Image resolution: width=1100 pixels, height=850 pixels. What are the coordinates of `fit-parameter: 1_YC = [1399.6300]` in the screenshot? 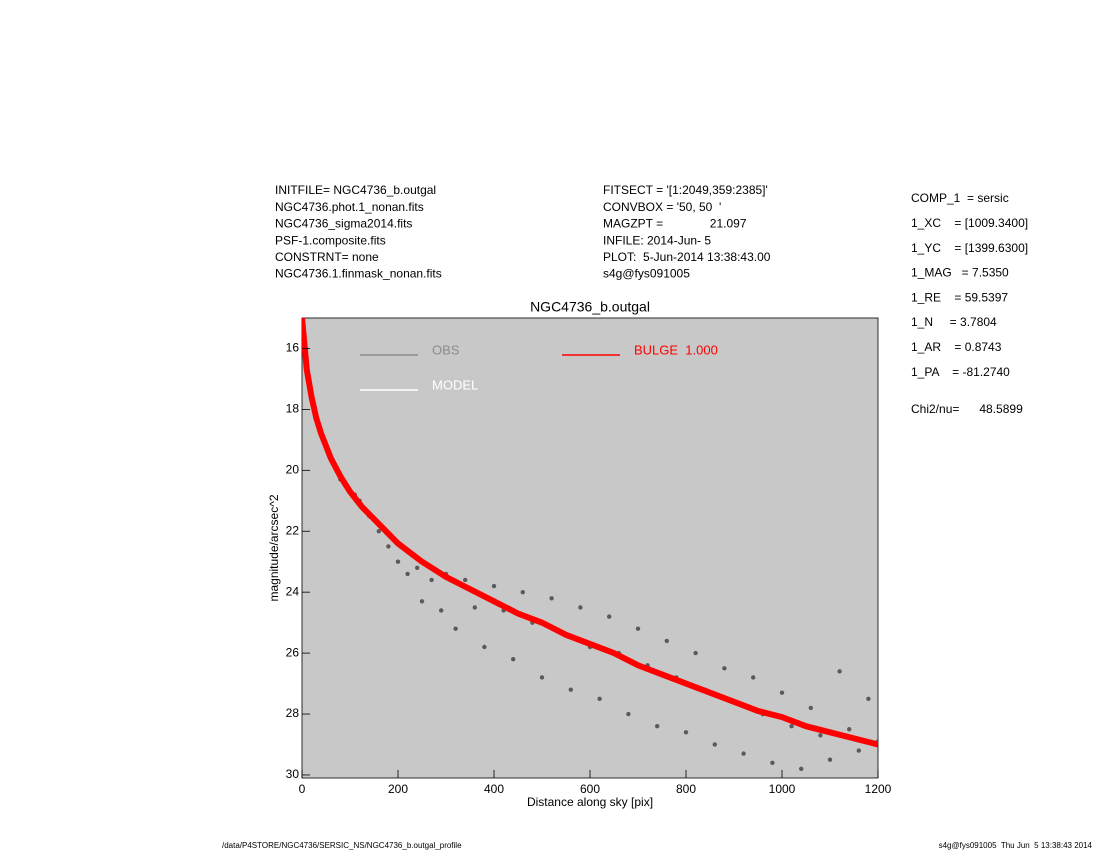 It's located at (969, 248).